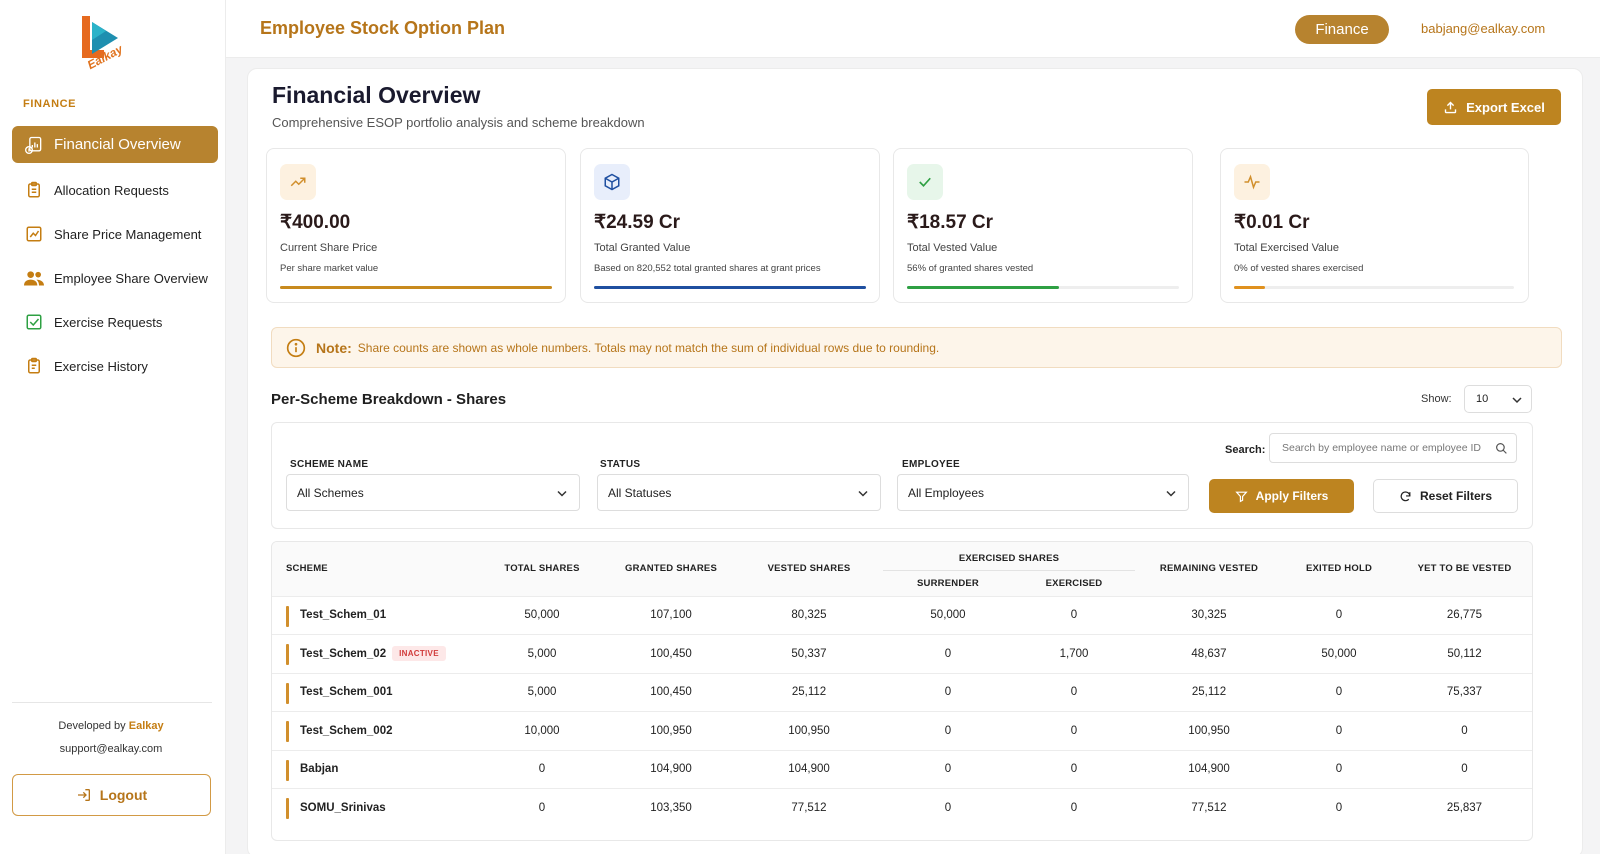 The image size is (1600, 854). Describe the element at coordinates (1299, 268) in the screenshot. I see `stat-description: 0% of vested shares exercised` at that location.